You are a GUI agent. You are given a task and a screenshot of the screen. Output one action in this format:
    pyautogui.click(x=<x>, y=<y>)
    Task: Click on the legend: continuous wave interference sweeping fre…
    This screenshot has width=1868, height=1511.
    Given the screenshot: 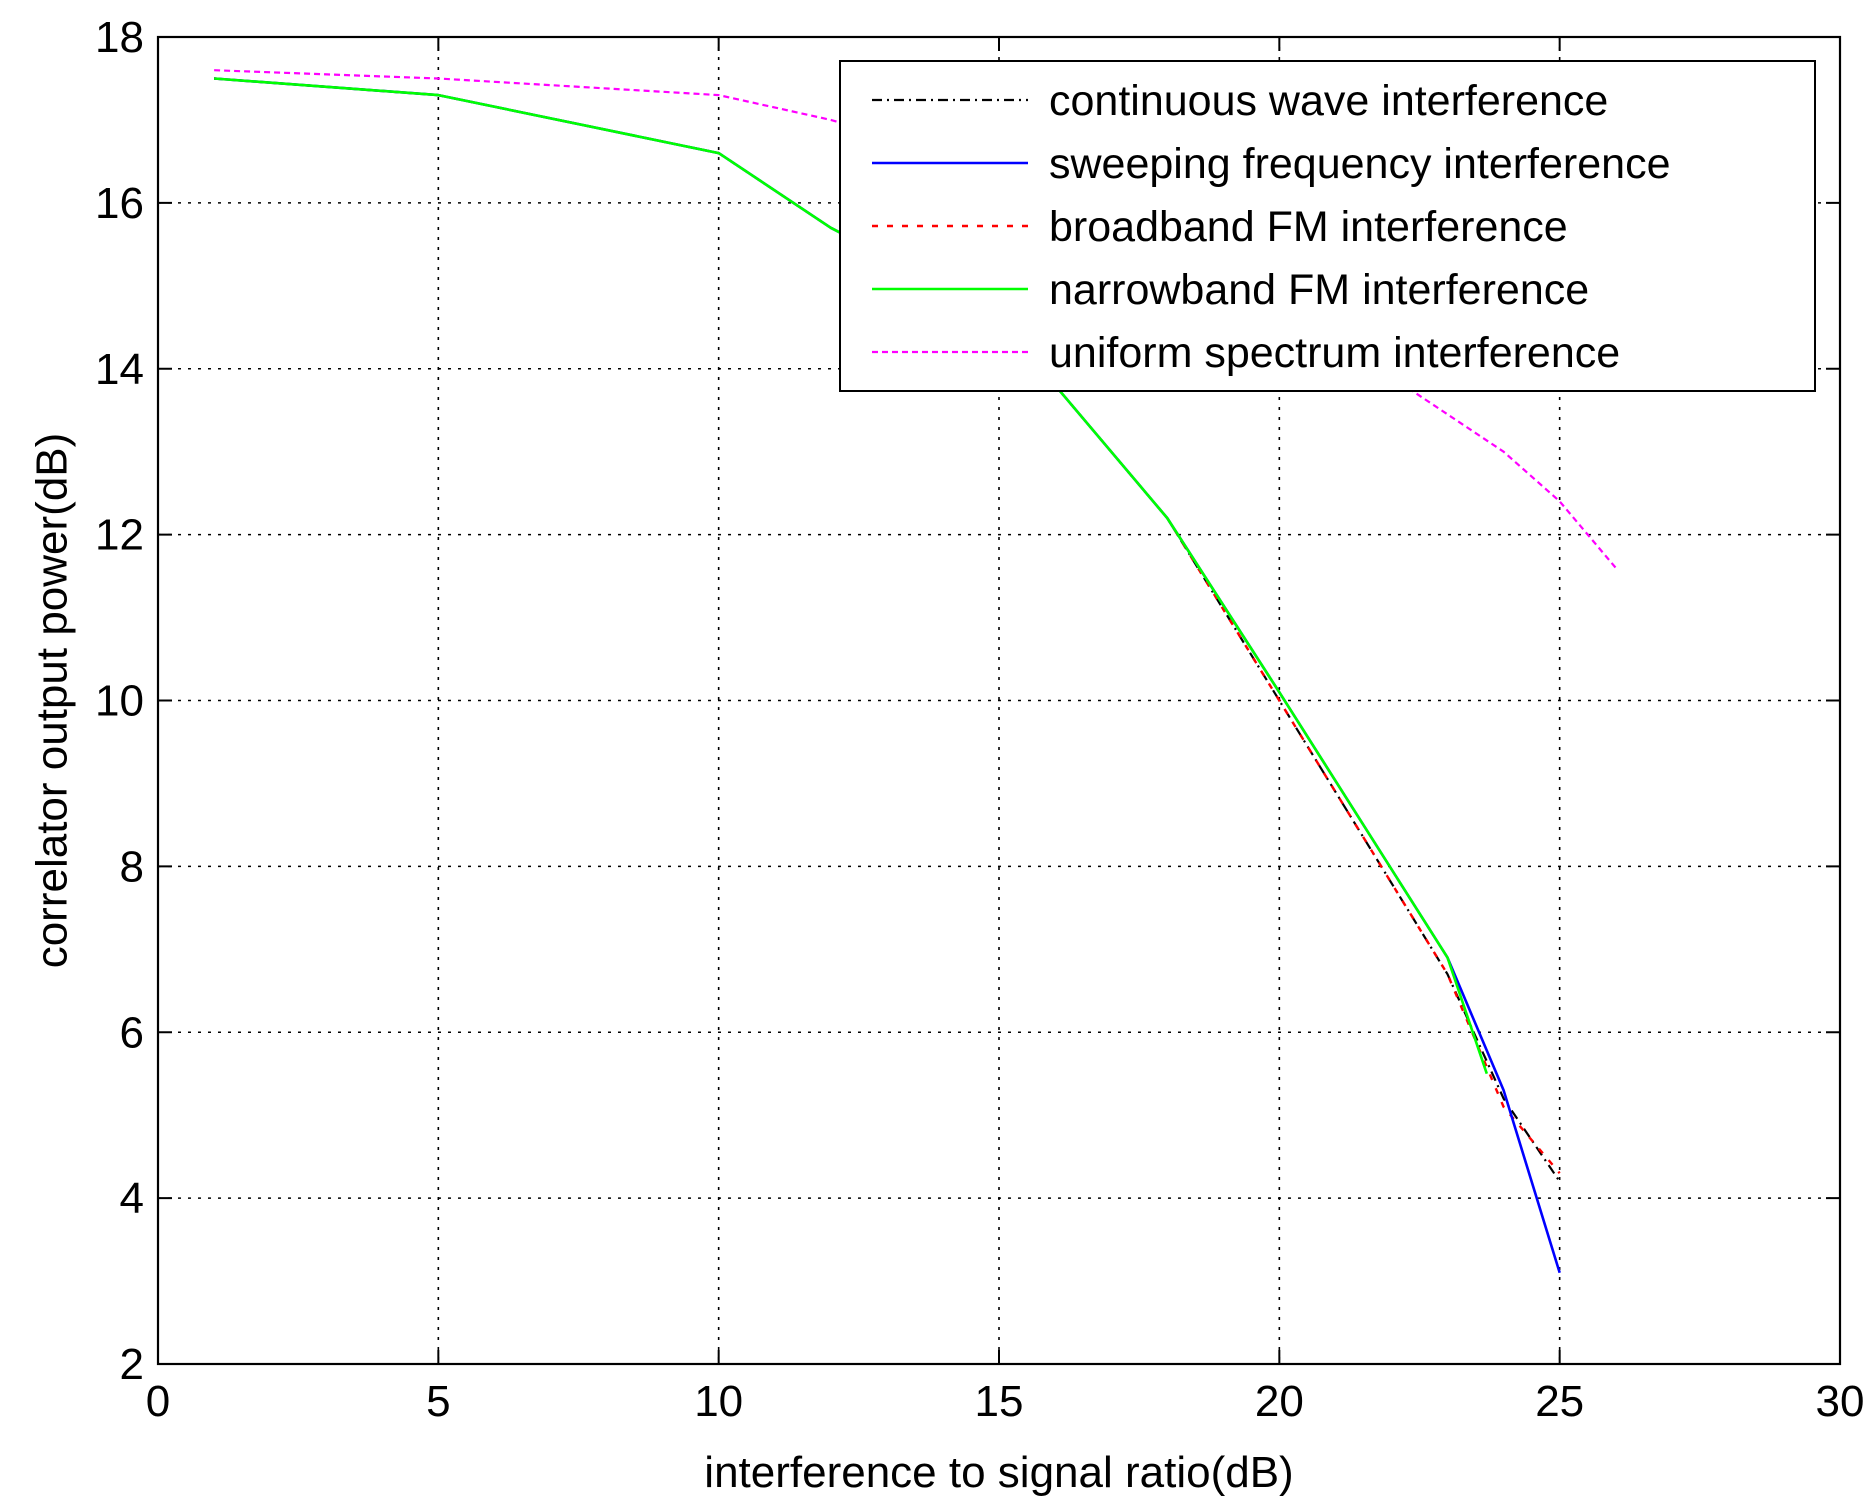 What is the action you would take?
    pyautogui.click(x=1327, y=226)
    